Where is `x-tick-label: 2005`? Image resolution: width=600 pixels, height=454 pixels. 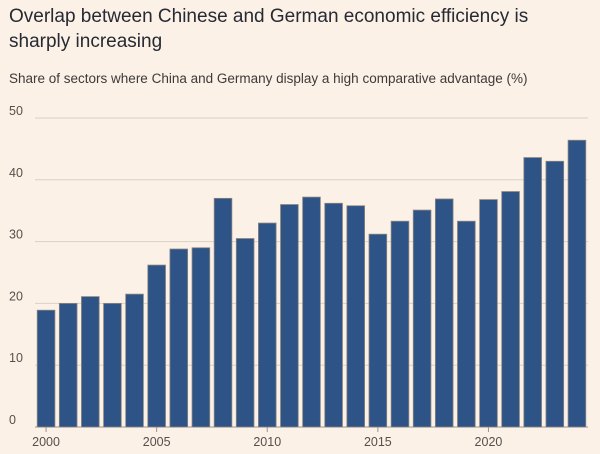 x-tick-label: 2005 is located at coordinates (157, 442).